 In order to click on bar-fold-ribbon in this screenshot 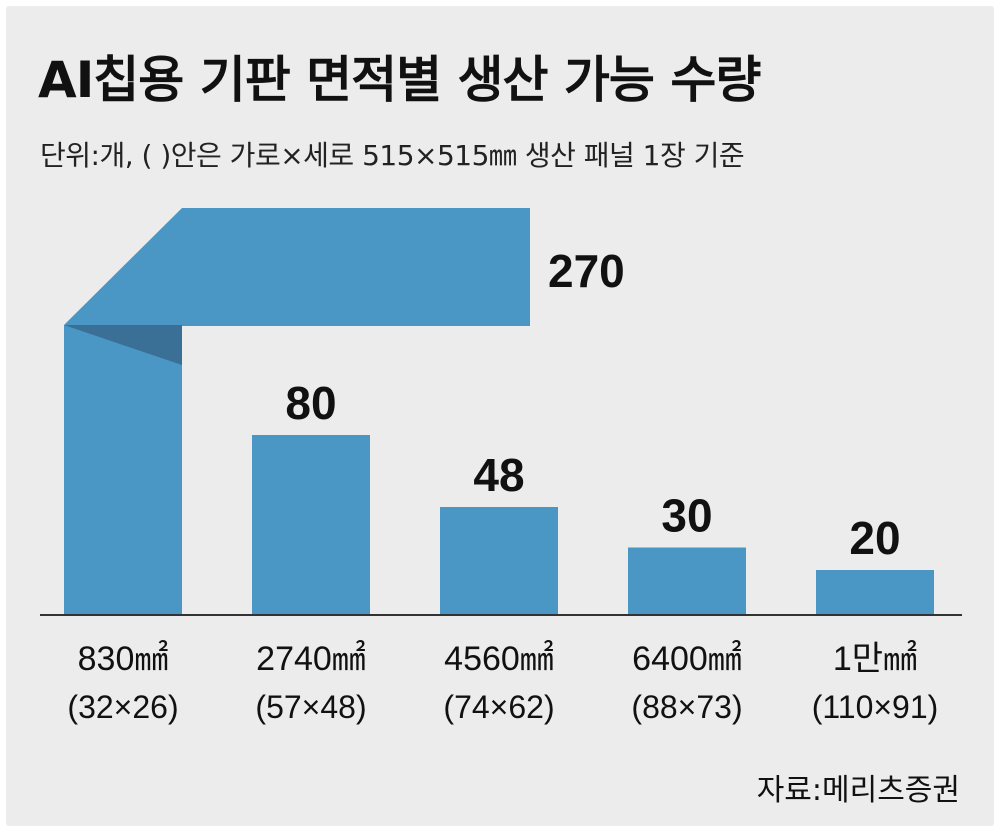, I will do `click(297, 267)`.